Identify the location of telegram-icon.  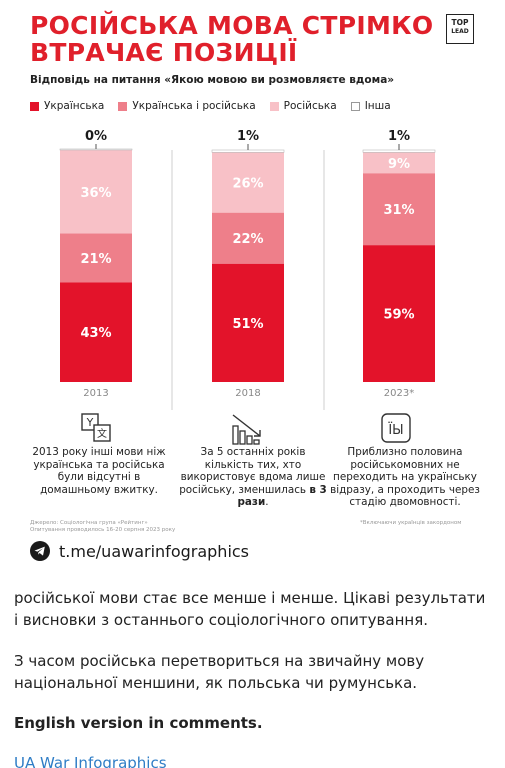
(40, 551).